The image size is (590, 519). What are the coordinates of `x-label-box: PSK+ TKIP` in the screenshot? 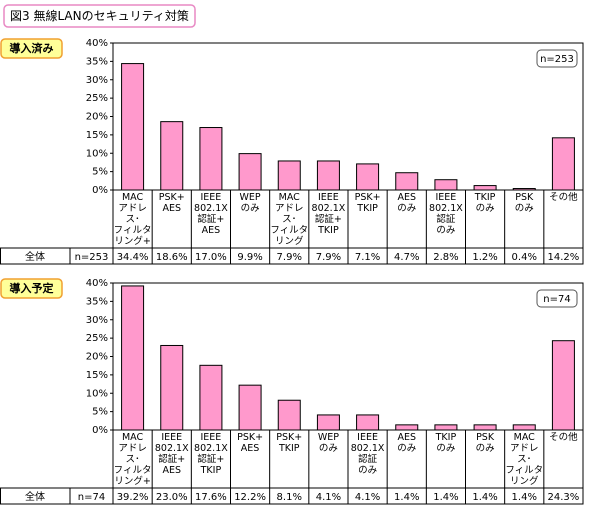 It's located at (289, 443).